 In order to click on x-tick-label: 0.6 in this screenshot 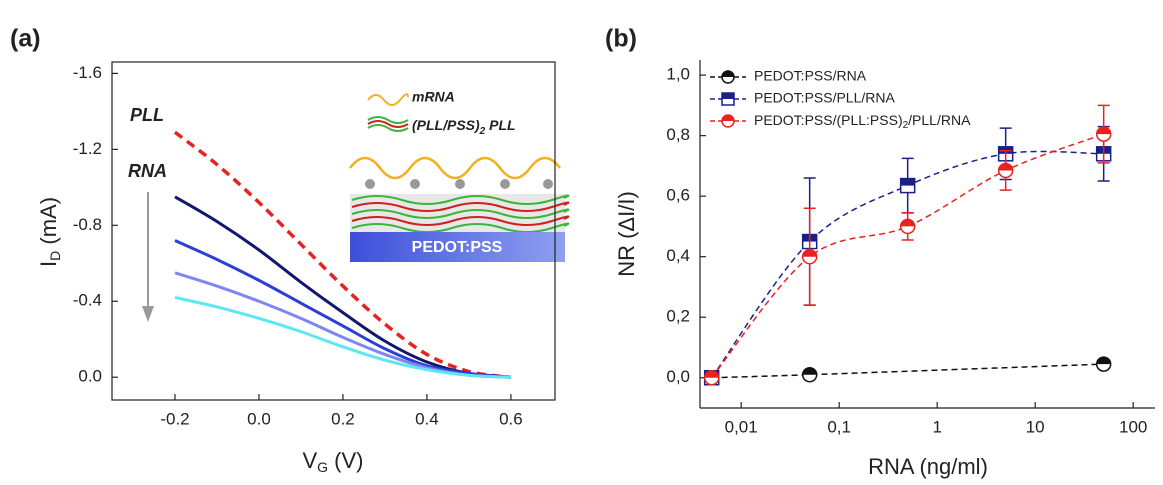, I will do `click(511, 418)`.